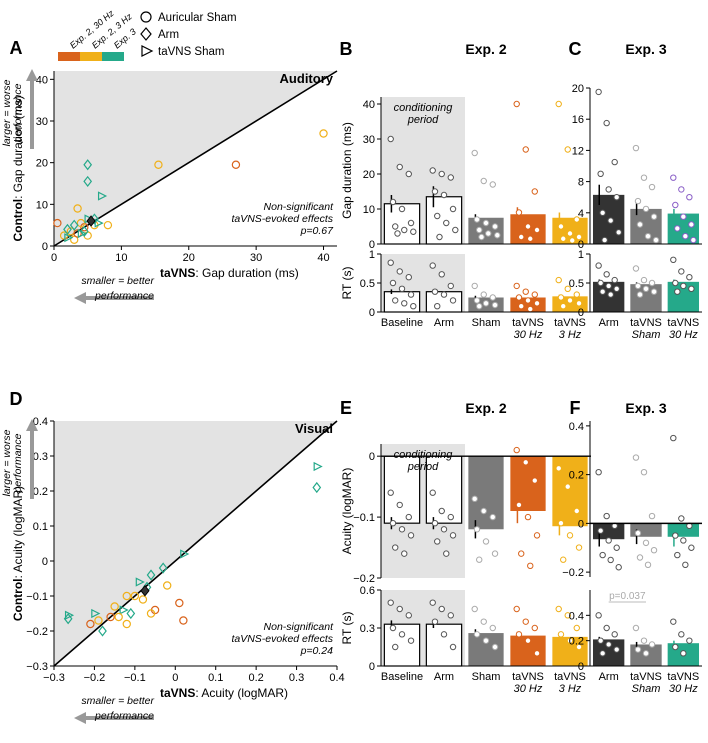 This screenshot has width=708, height=743. I want to click on x-tick-label: −0.3, so click(54, 678).